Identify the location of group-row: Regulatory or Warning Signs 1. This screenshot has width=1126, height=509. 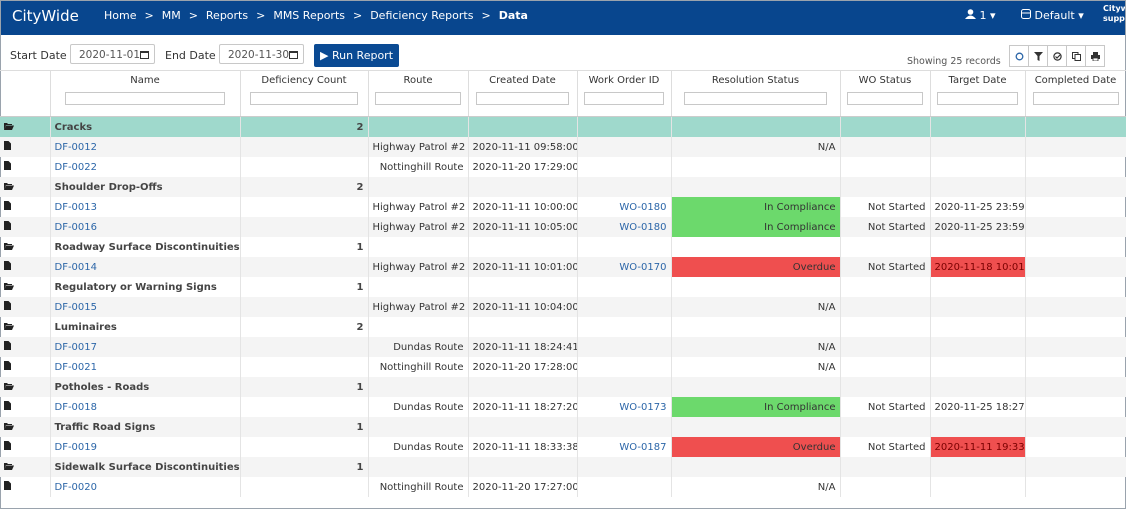
(563, 287).